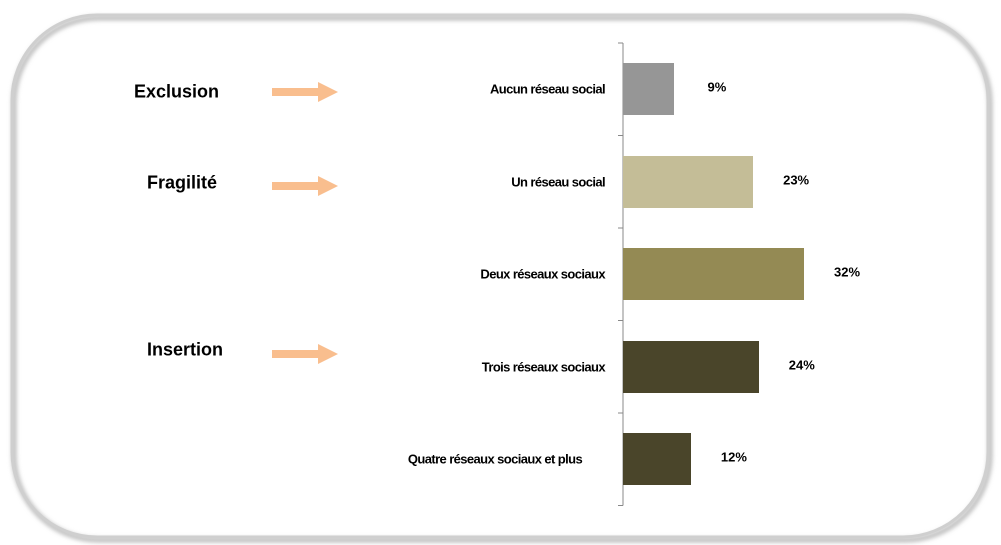 This screenshot has height=545, width=1001. What do you see at coordinates (547, 89) in the screenshot?
I see `category-label: Aucun réseau social` at bounding box center [547, 89].